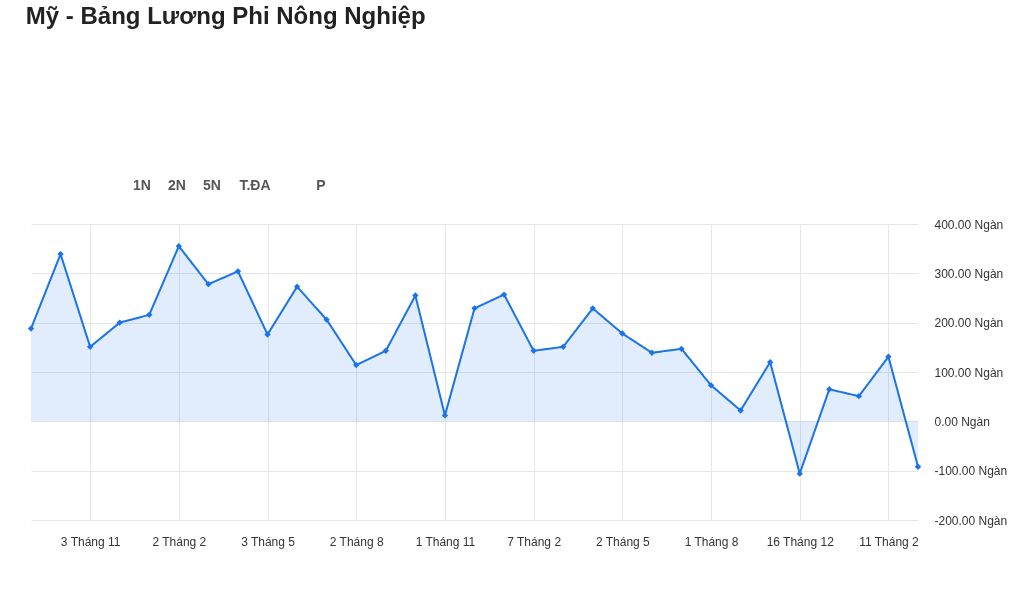  What do you see at coordinates (969, 372) in the screenshot?
I see `y-tick-label: 100.00 Ngàn` at bounding box center [969, 372].